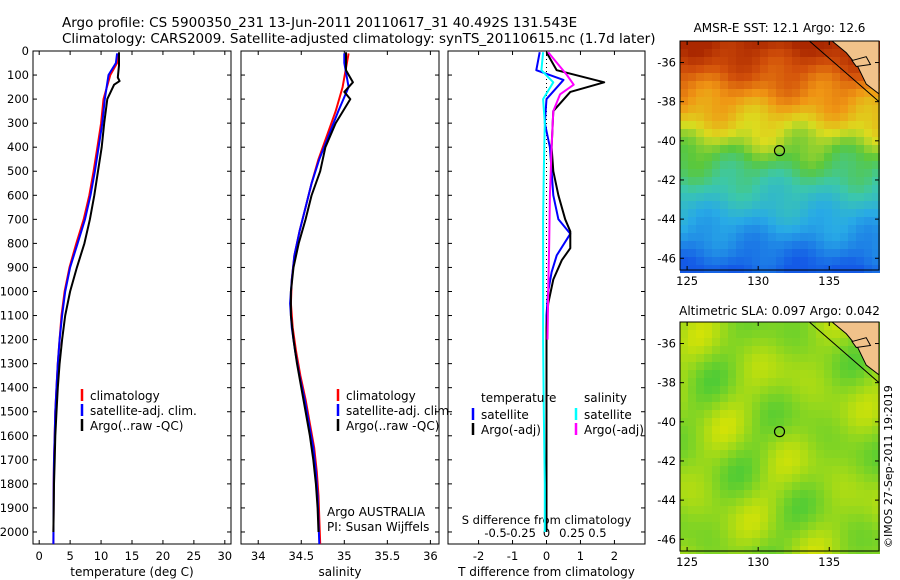 This screenshot has width=900, height=580. Describe the element at coordinates (521, 533) in the screenshot. I see `x2-tick-label: -0.25` at that location.